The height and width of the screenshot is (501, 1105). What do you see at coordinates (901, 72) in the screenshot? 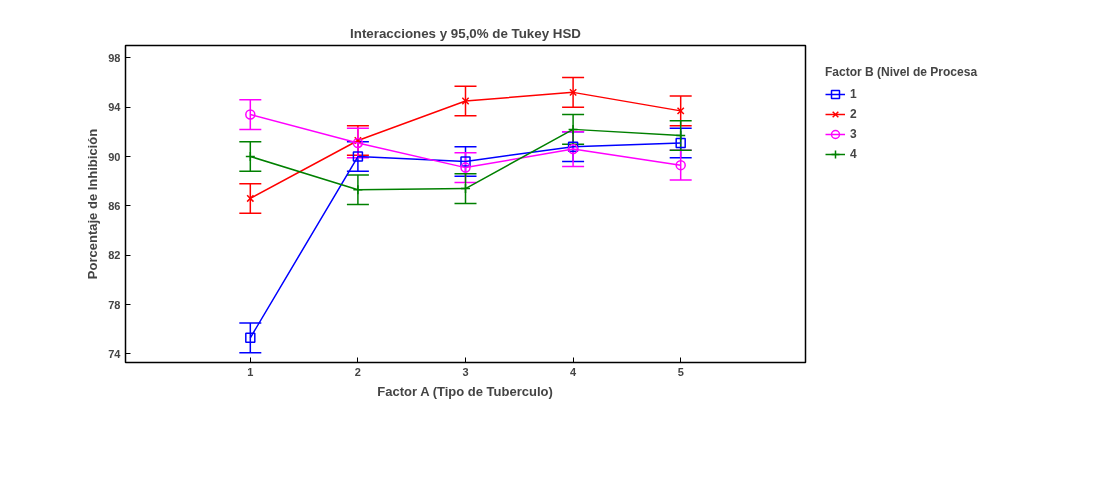
I see `legend-title: Factor B (Nivel de Procesa` at bounding box center [901, 72].